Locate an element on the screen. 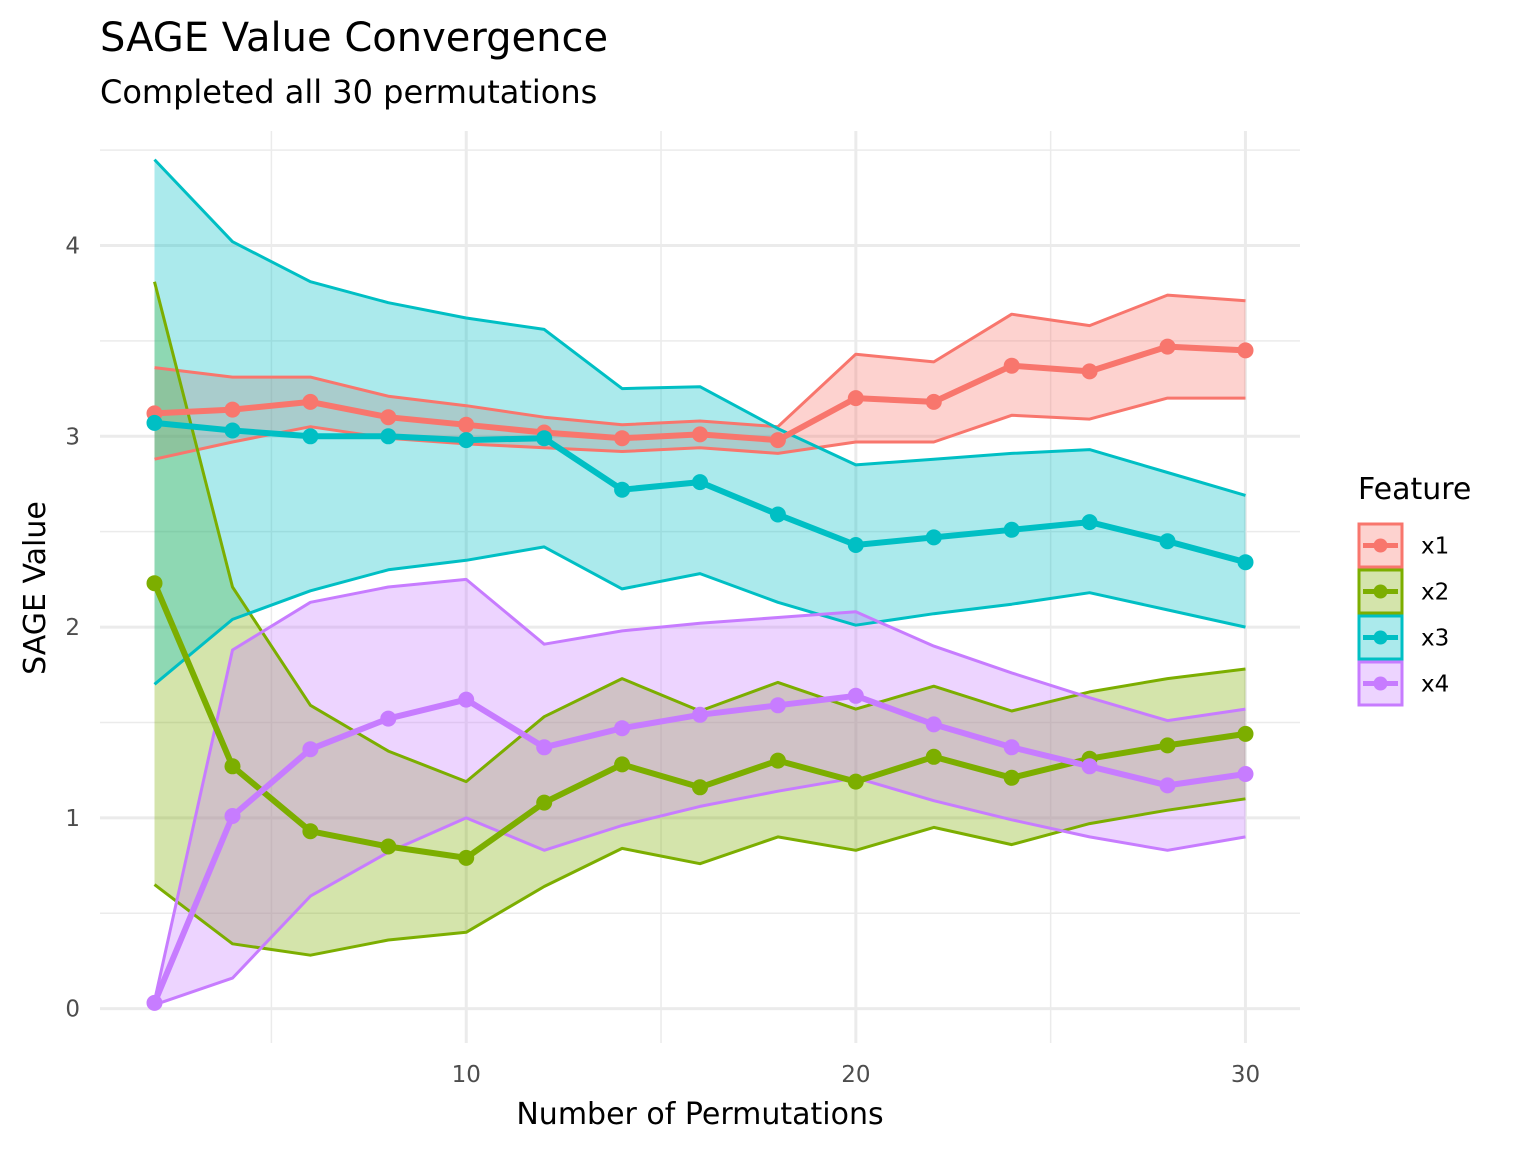 Image resolution: width=1536 pixels, height=1152 pixels. y-tick-label: 0 is located at coordinates (72, 1010).